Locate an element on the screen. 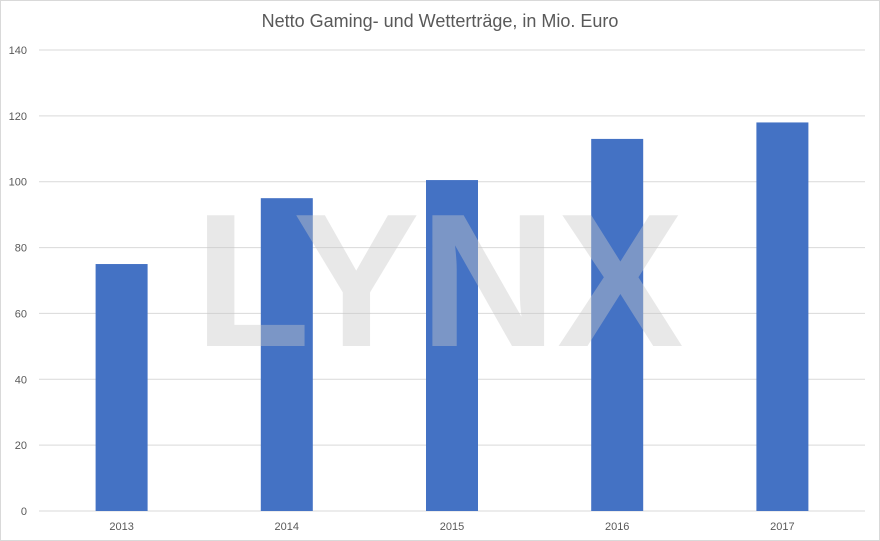  x-tick-label: 2015 is located at coordinates (452, 527).